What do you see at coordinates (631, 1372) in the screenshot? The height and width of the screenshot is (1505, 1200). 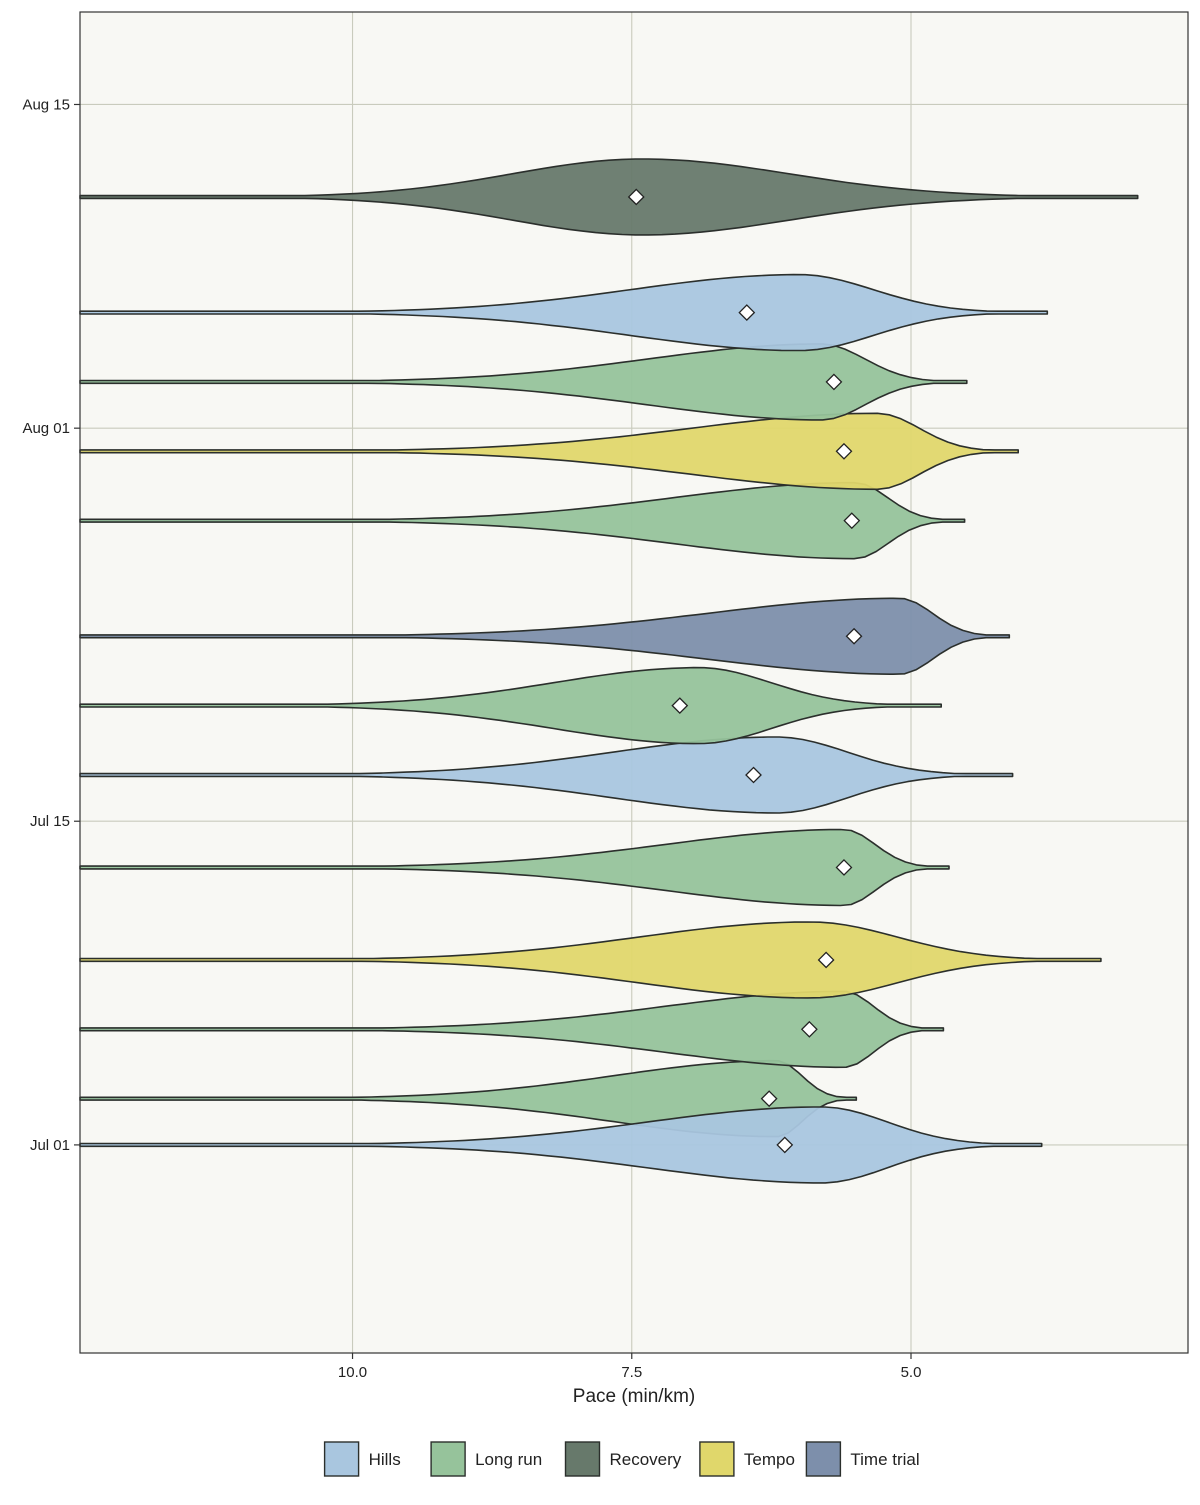 I see `x-tick-label-1: 7.5` at bounding box center [631, 1372].